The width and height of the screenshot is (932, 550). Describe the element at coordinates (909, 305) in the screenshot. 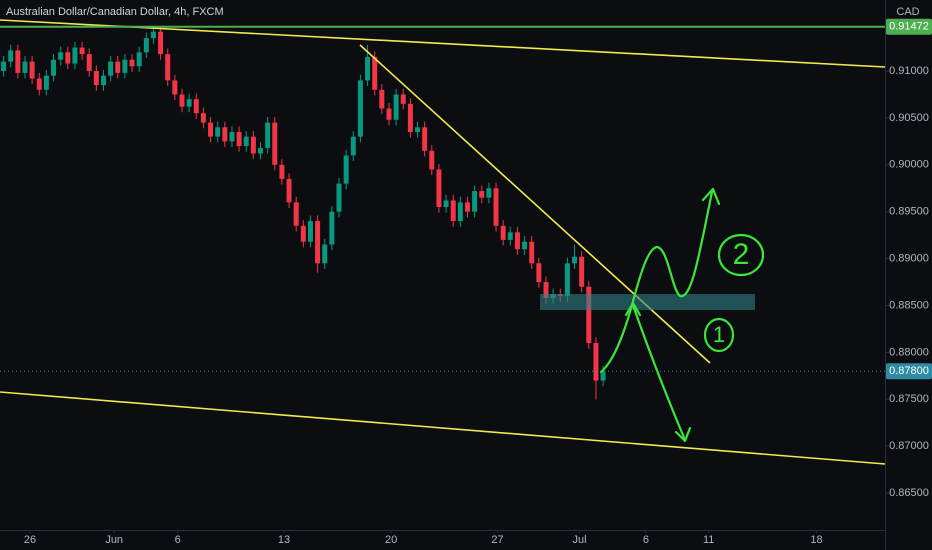

I see `y-tick-label: 0.88500` at that location.